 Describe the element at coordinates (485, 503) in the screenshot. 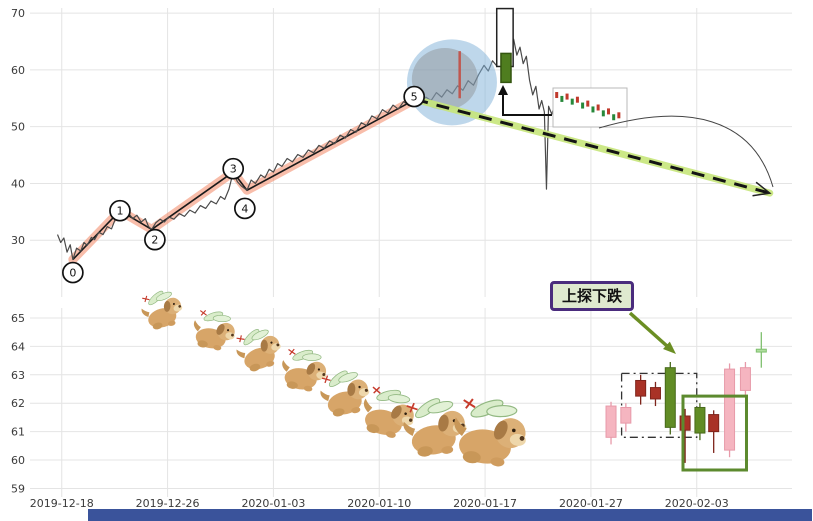

I see `x-tick-label: 2020-01-17` at that location.